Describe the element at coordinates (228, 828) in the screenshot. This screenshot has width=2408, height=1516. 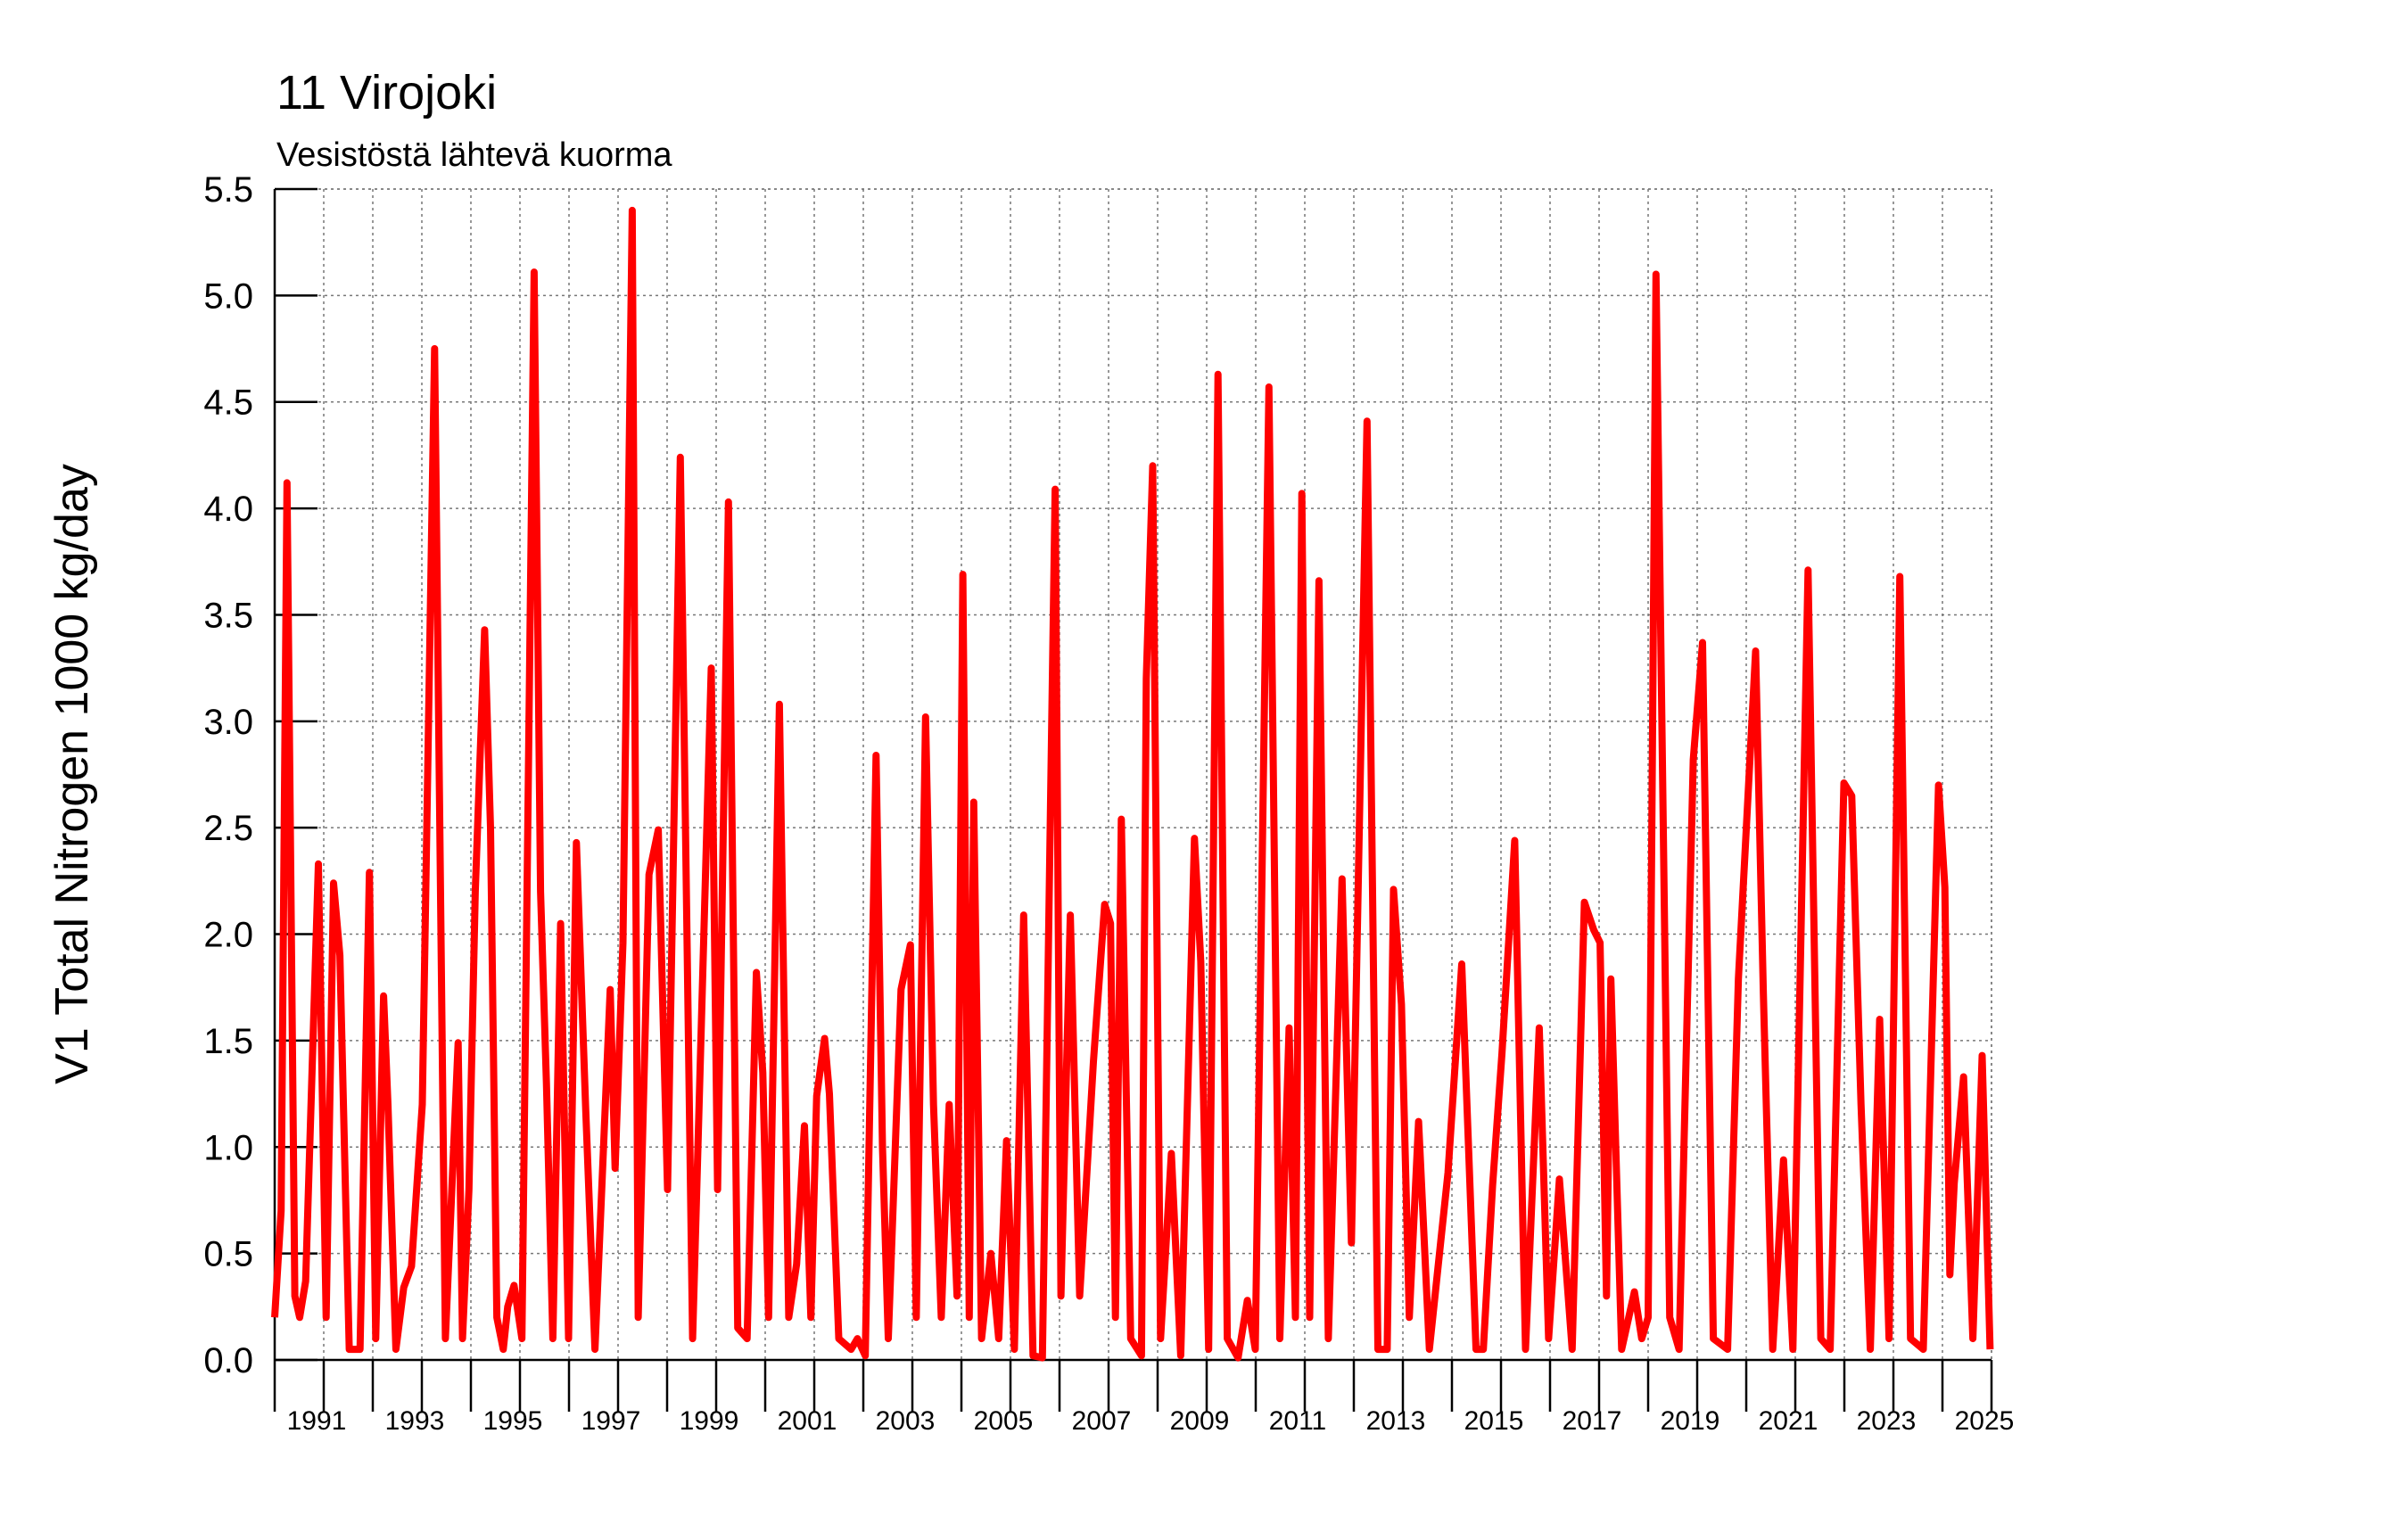
I see `y-tick-label: 2.5` at that location.